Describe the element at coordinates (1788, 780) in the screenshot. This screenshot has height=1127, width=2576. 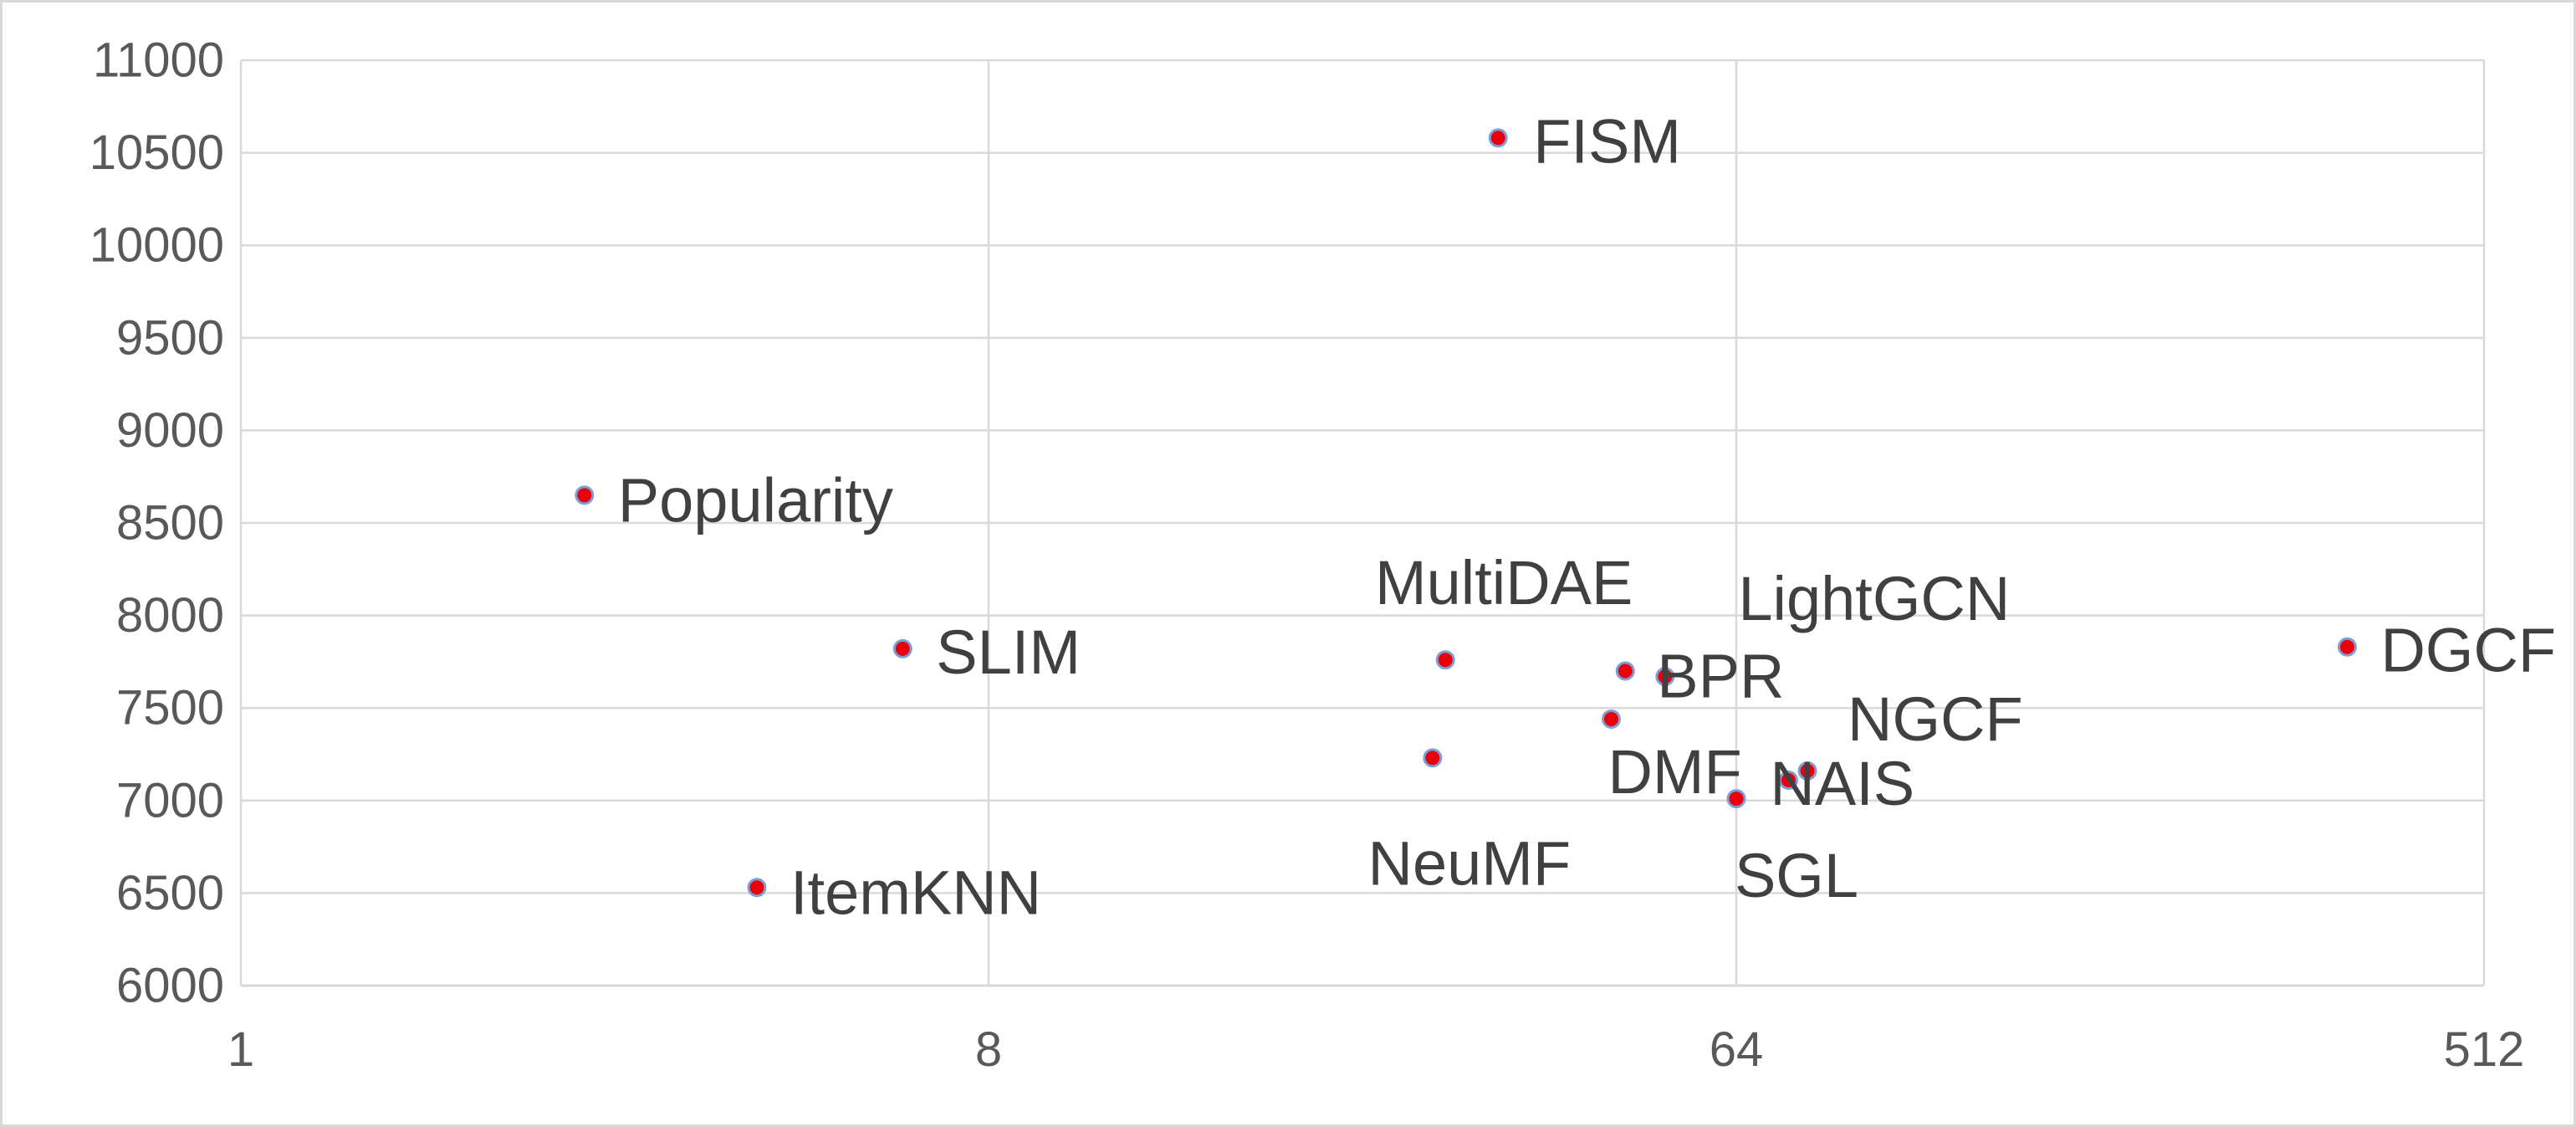
I see `point-nais` at that location.